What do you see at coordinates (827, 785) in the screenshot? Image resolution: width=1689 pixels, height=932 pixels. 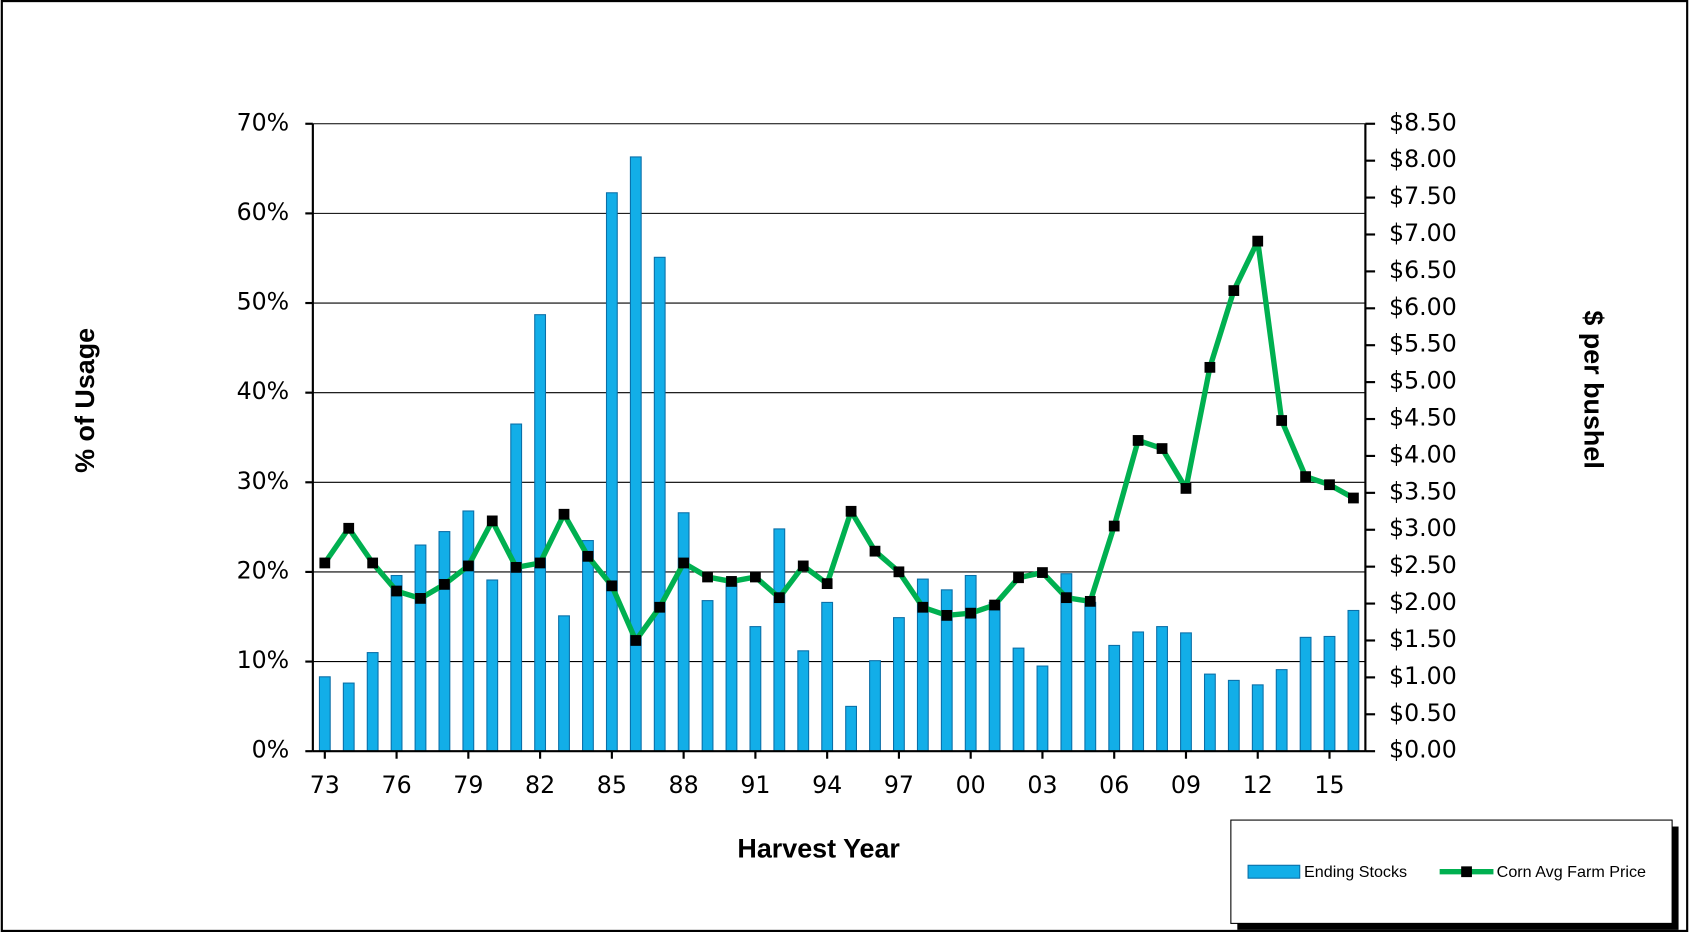 I see `x-tick-label: 94` at bounding box center [827, 785].